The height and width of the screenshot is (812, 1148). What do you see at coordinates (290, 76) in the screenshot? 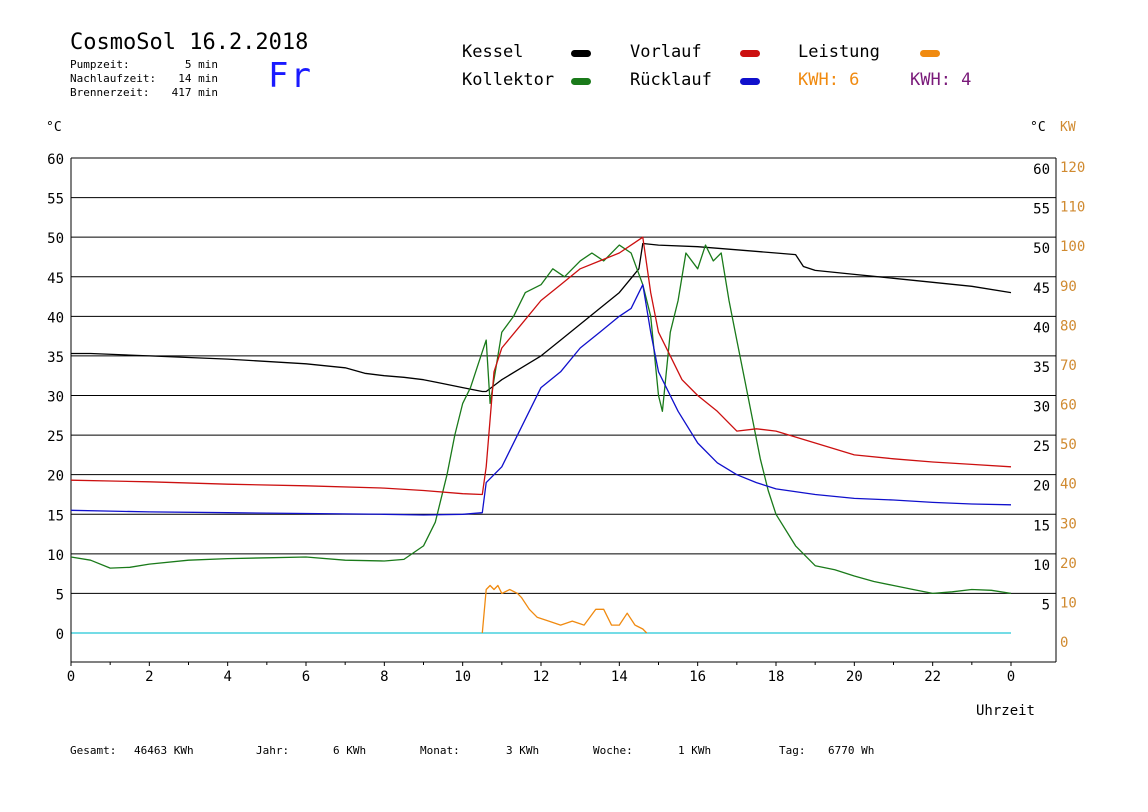
I see `weekday-label: Fr` at bounding box center [290, 76].